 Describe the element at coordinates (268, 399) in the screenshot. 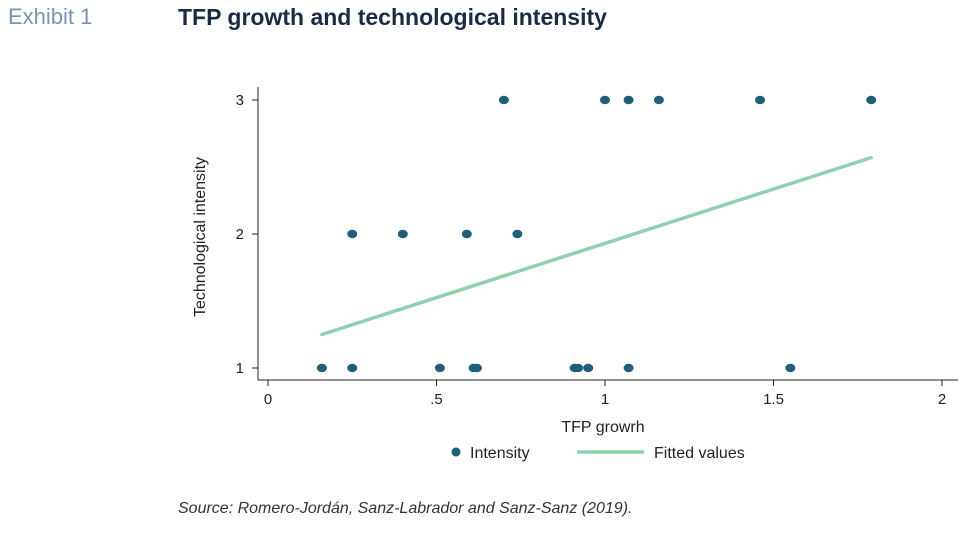

I see `x-tick-label: 0` at that location.